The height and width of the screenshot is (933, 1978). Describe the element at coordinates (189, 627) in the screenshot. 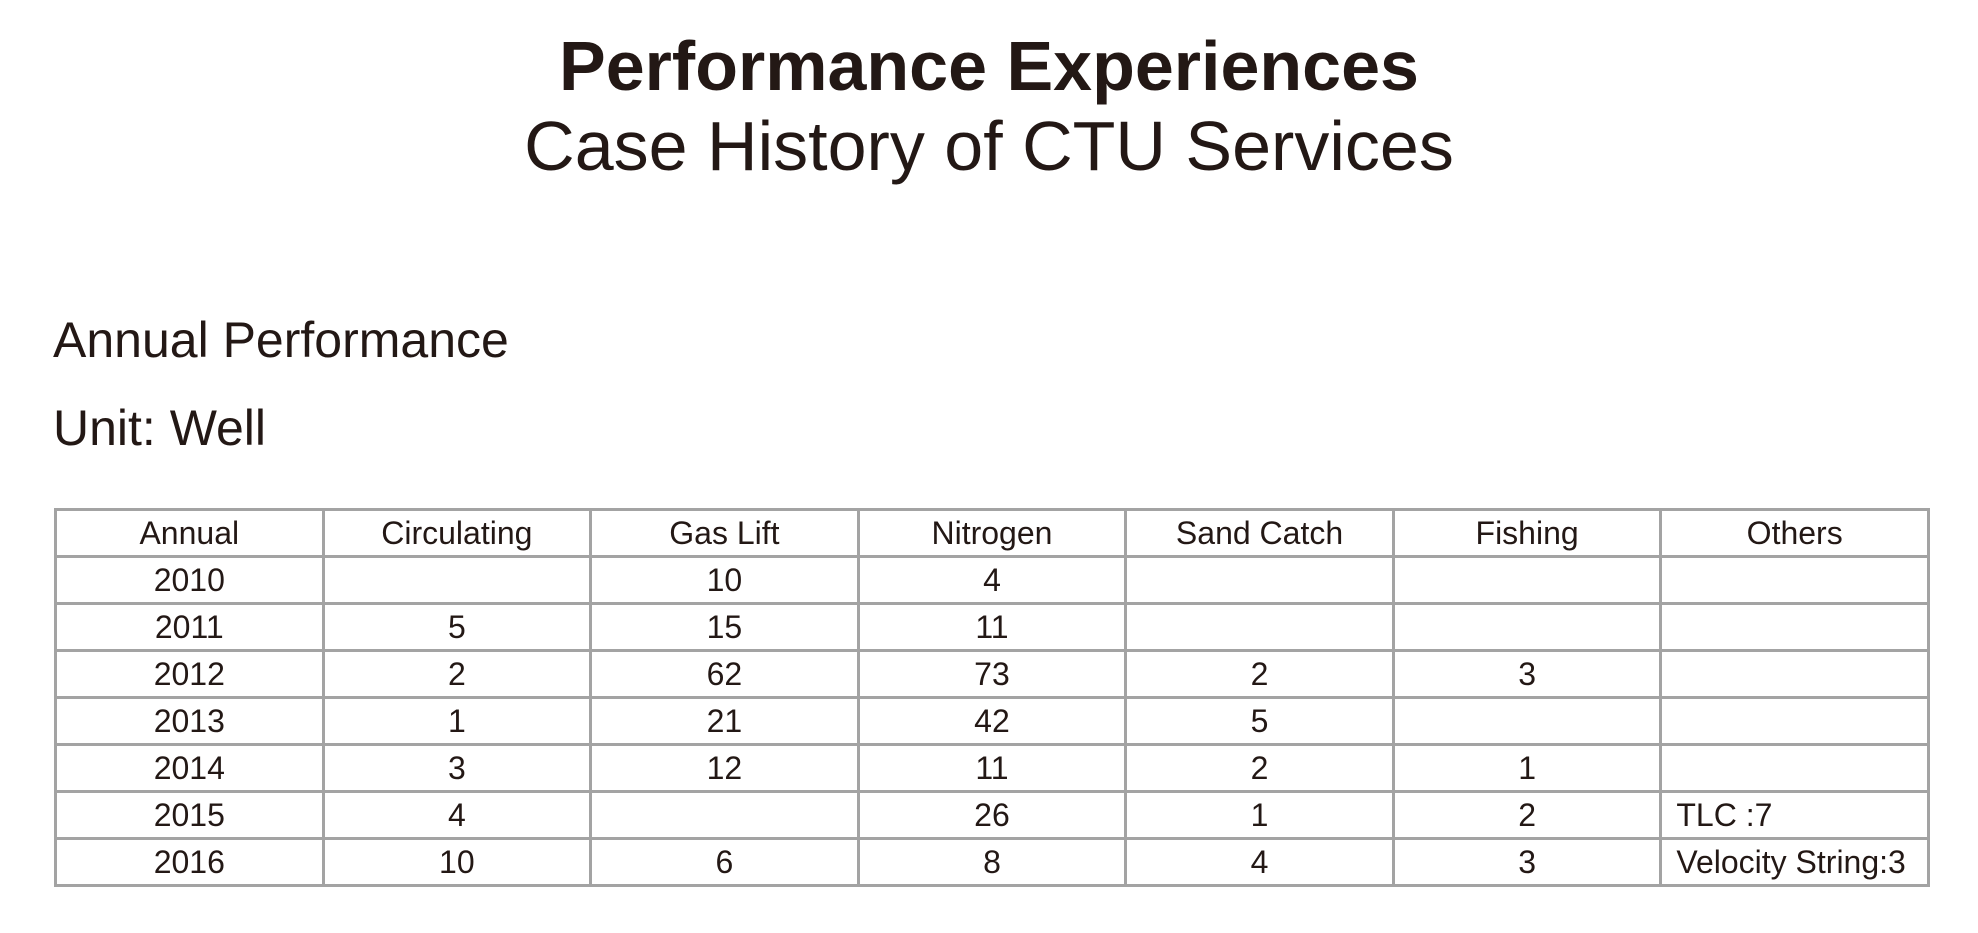

I see `cell-annual: 2011` at that location.